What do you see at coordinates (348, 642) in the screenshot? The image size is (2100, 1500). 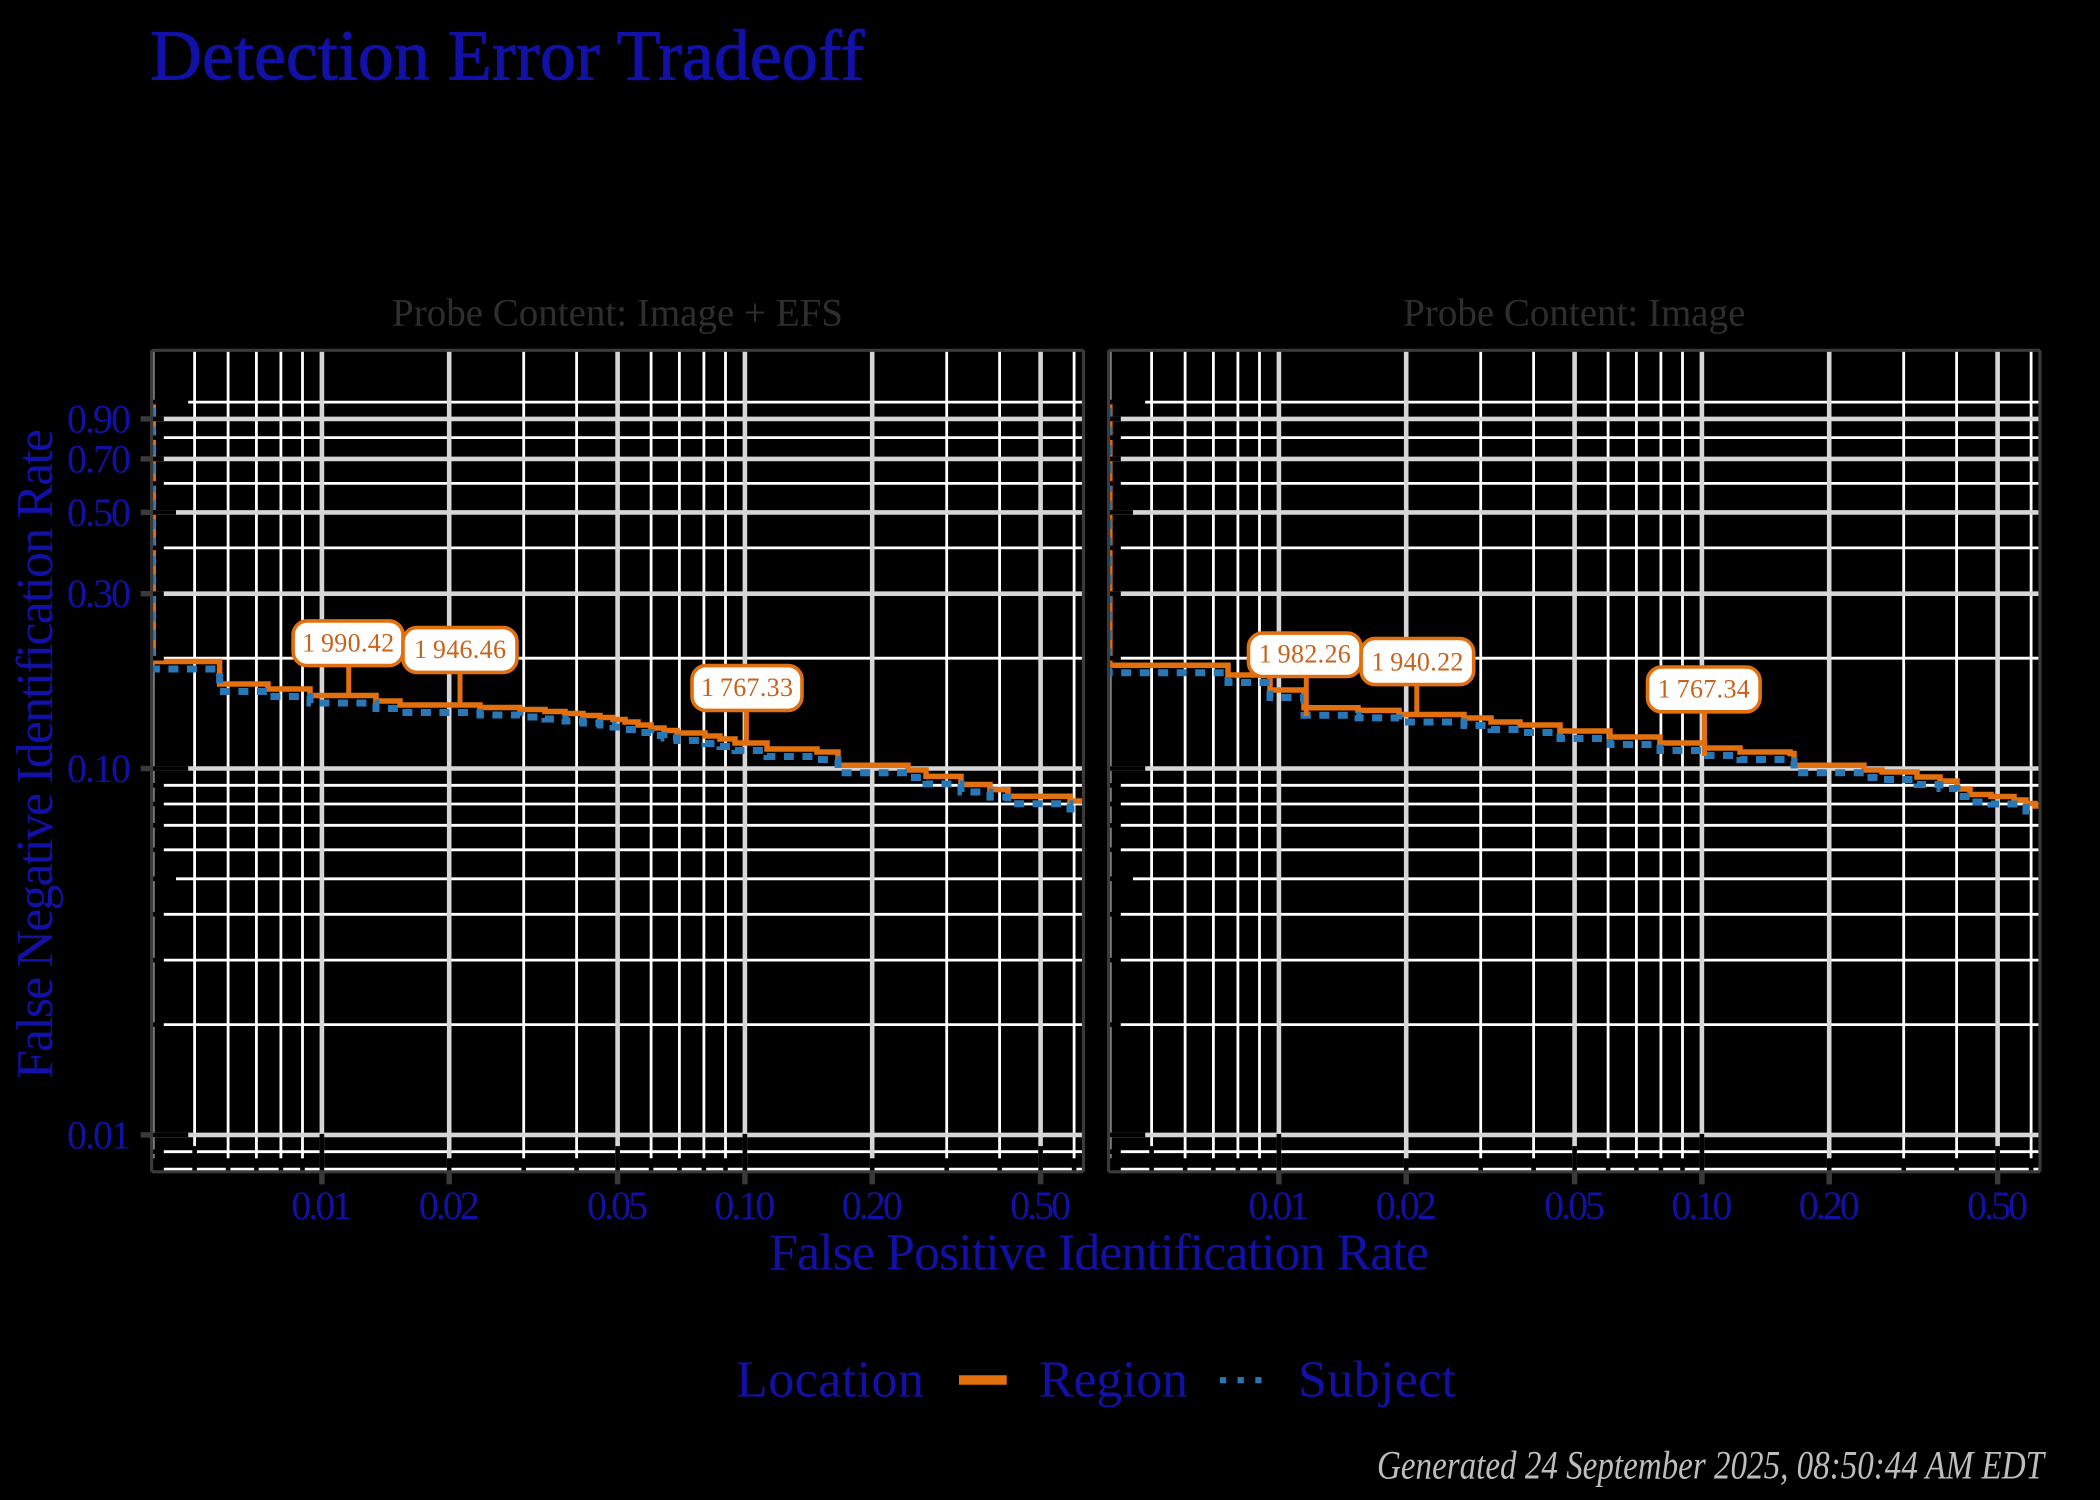 I see `svg-text: 1 990.42` at bounding box center [348, 642].